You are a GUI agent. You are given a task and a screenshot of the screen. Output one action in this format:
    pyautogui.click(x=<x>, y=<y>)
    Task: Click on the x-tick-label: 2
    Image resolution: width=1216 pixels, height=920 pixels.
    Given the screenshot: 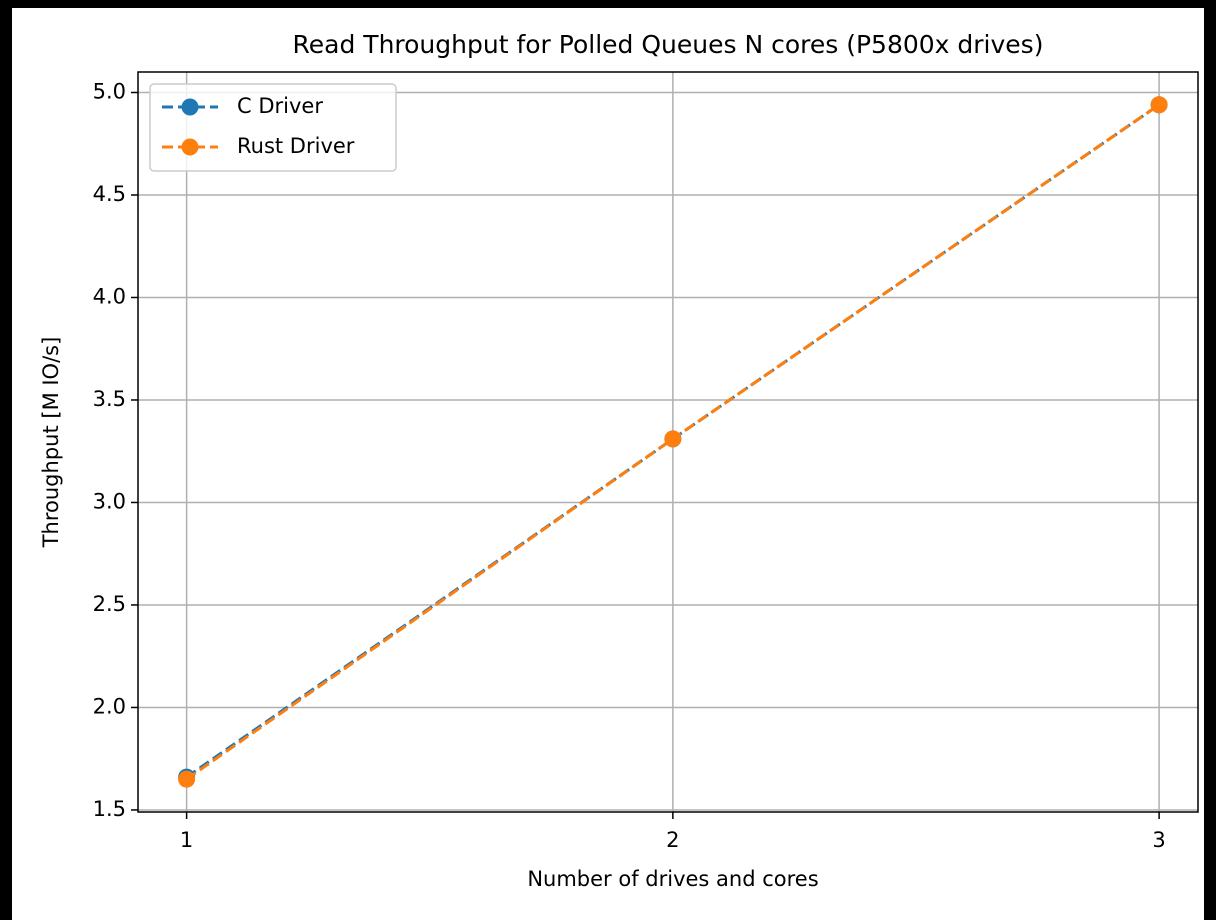 What is the action you would take?
    pyautogui.click(x=672, y=840)
    